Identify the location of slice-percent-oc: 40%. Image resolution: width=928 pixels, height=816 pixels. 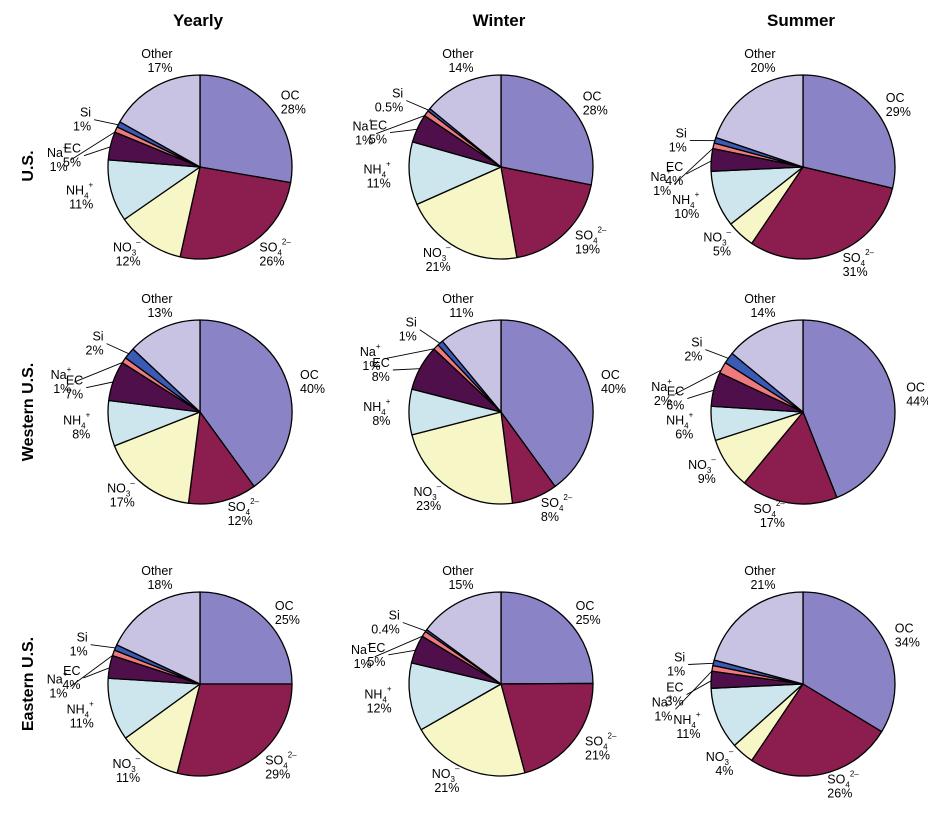
(613, 389).